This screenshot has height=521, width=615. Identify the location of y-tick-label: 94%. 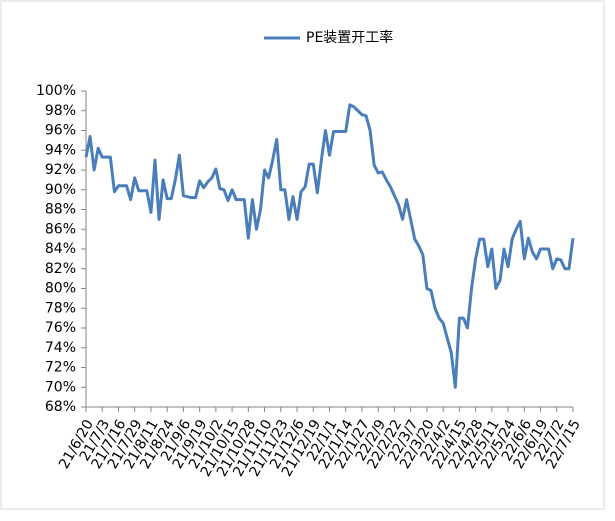
(60, 150).